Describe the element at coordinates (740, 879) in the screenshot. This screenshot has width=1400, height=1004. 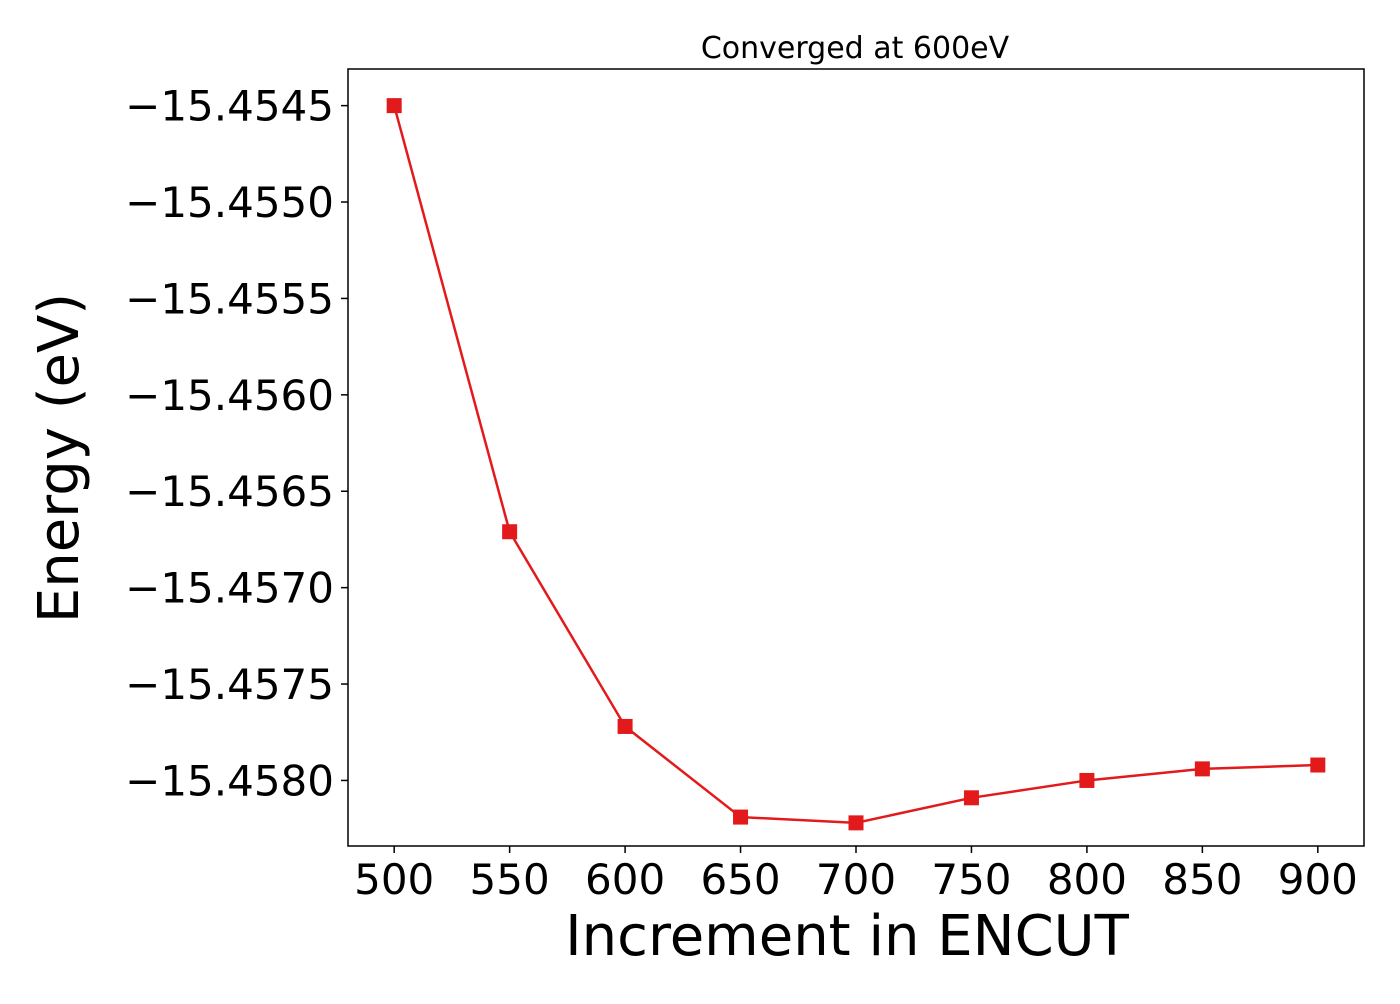
I see `x-tick-label: 650` at that location.